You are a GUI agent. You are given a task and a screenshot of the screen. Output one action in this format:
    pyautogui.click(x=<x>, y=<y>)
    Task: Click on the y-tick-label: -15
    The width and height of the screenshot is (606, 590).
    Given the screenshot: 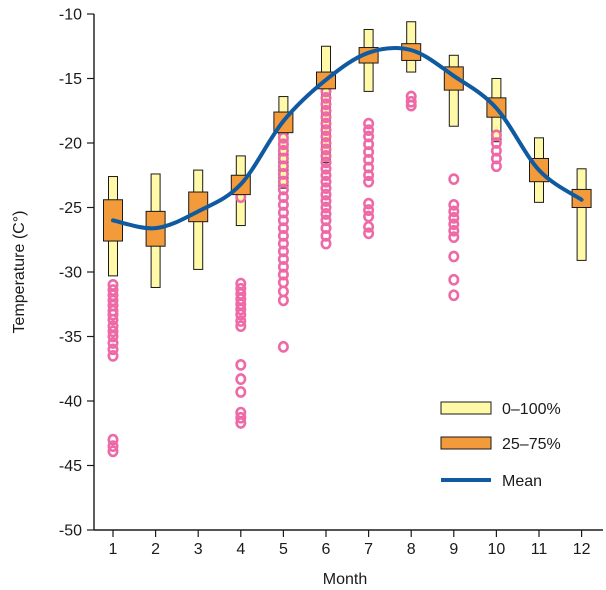 What is the action you would take?
    pyautogui.click(x=70, y=79)
    